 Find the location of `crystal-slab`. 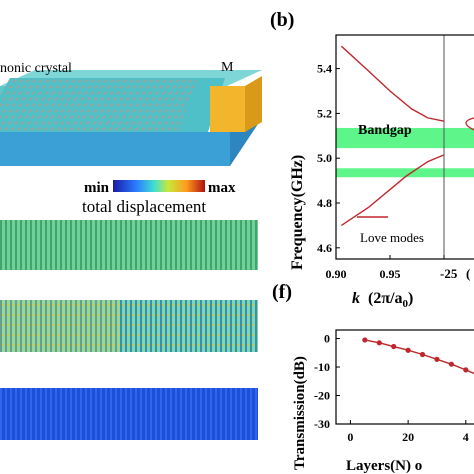

crystal-slab is located at coordinates (131, 118).